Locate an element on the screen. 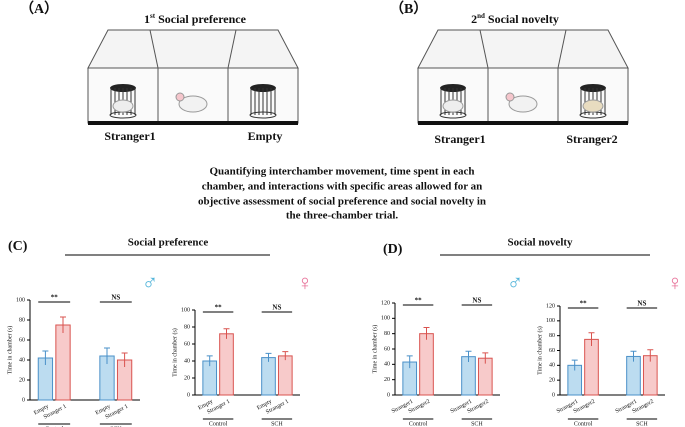 Image resolution: width=685 pixels, height=427 pixels. cup-base is located at coordinates (263, 115).